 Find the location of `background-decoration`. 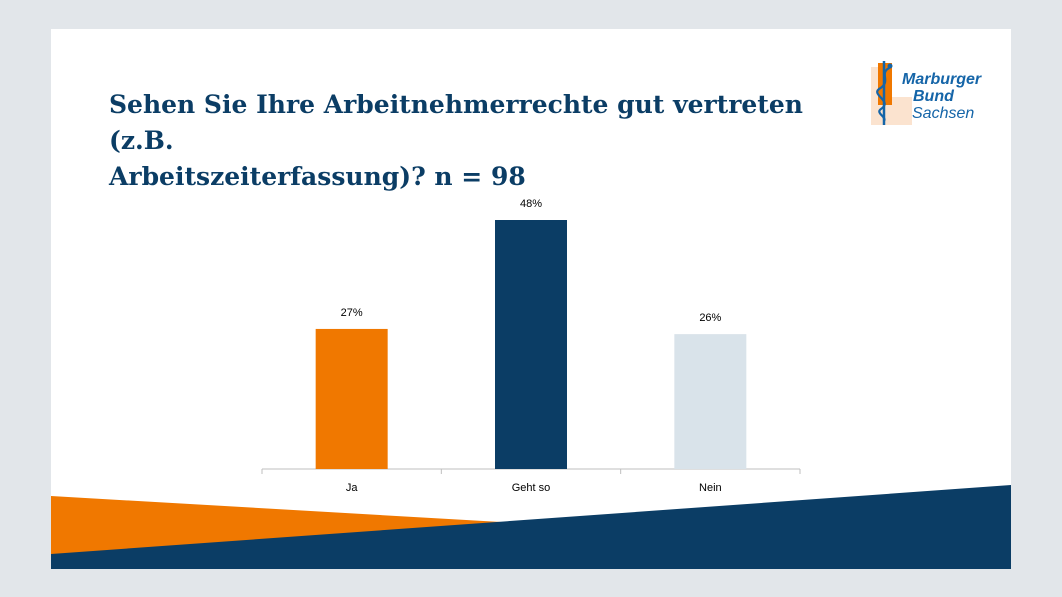

background-decoration is located at coordinates (531, 527).